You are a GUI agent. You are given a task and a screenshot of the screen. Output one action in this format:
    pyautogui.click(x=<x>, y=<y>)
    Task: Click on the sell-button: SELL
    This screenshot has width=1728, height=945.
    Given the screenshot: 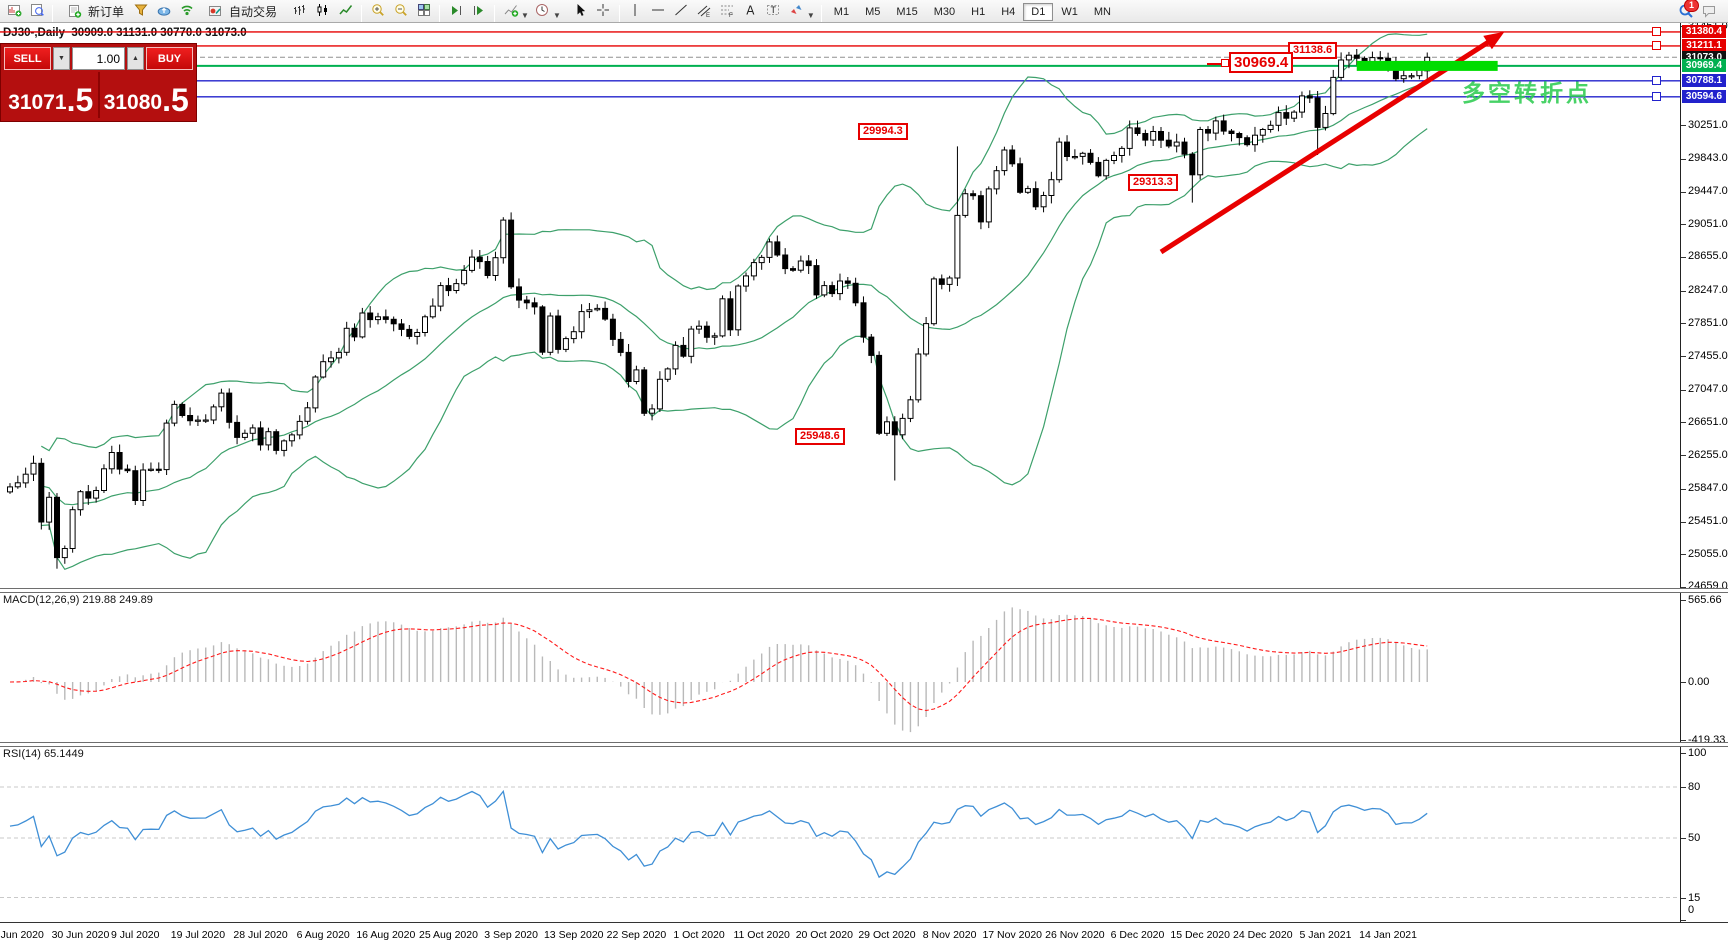 What is the action you would take?
    pyautogui.click(x=27, y=58)
    